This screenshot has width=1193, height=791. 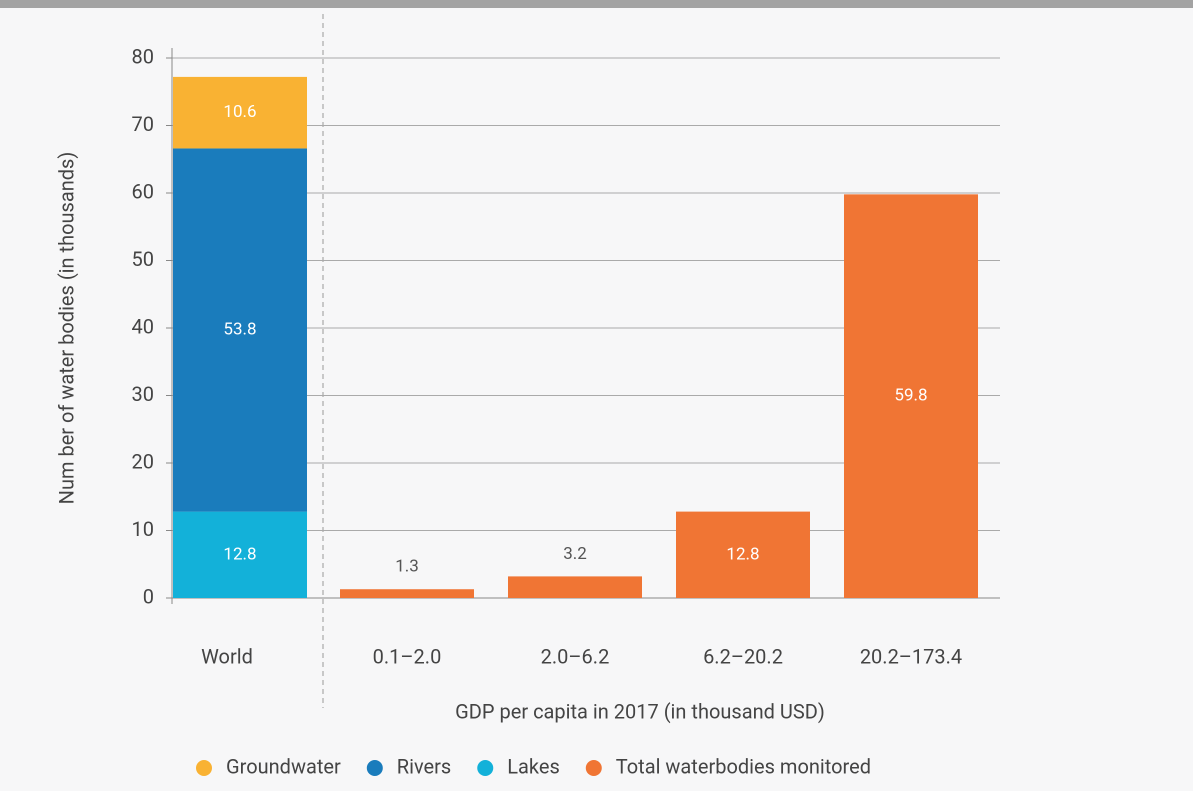 What do you see at coordinates (575, 656) in the screenshot?
I see `x-tick-label: 2.0–6.2` at bounding box center [575, 656].